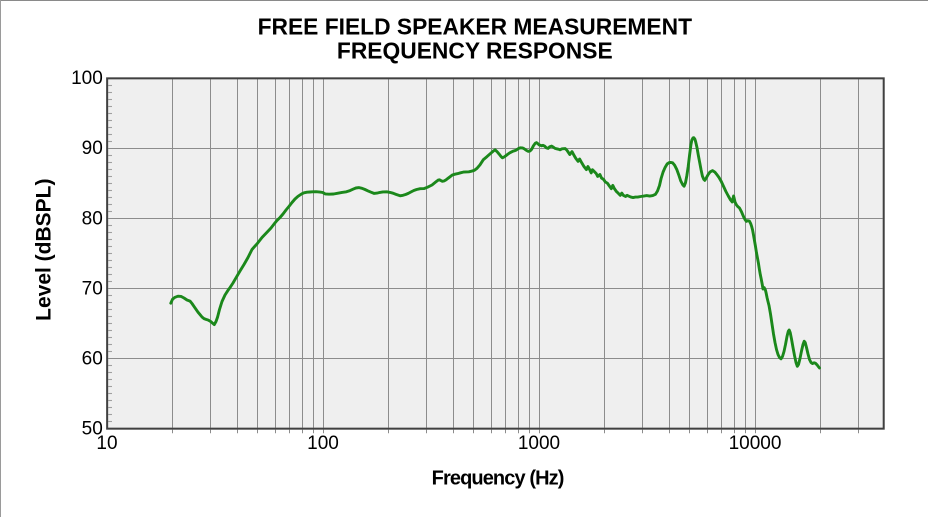 The image size is (928, 517). What do you see at coordinates (475, 27) in the screenshot?
I see `svg-text: FREE FIELD SPEAKER MEASUREMENT` at bounding box center [475, 27].